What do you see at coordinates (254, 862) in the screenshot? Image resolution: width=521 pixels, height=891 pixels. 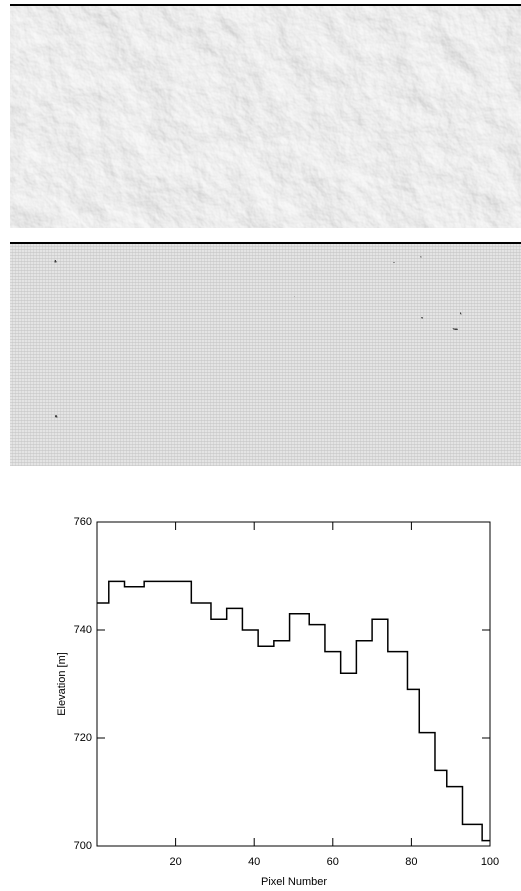 I see `x-tick-label: 40` at bounding box center [254, 862].